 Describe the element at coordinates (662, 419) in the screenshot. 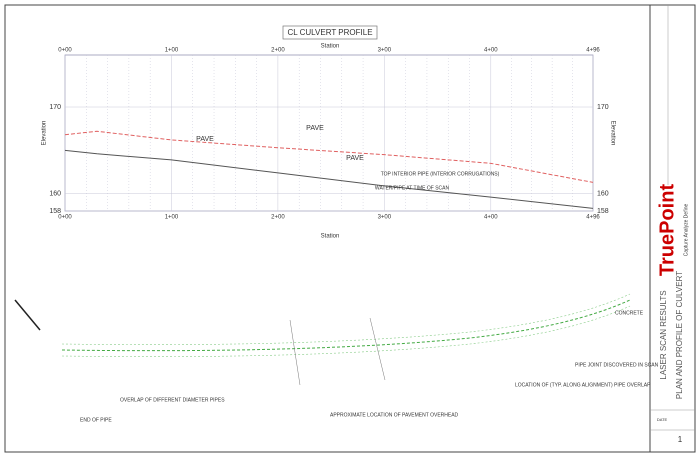

I see `label: DATE` at that location.